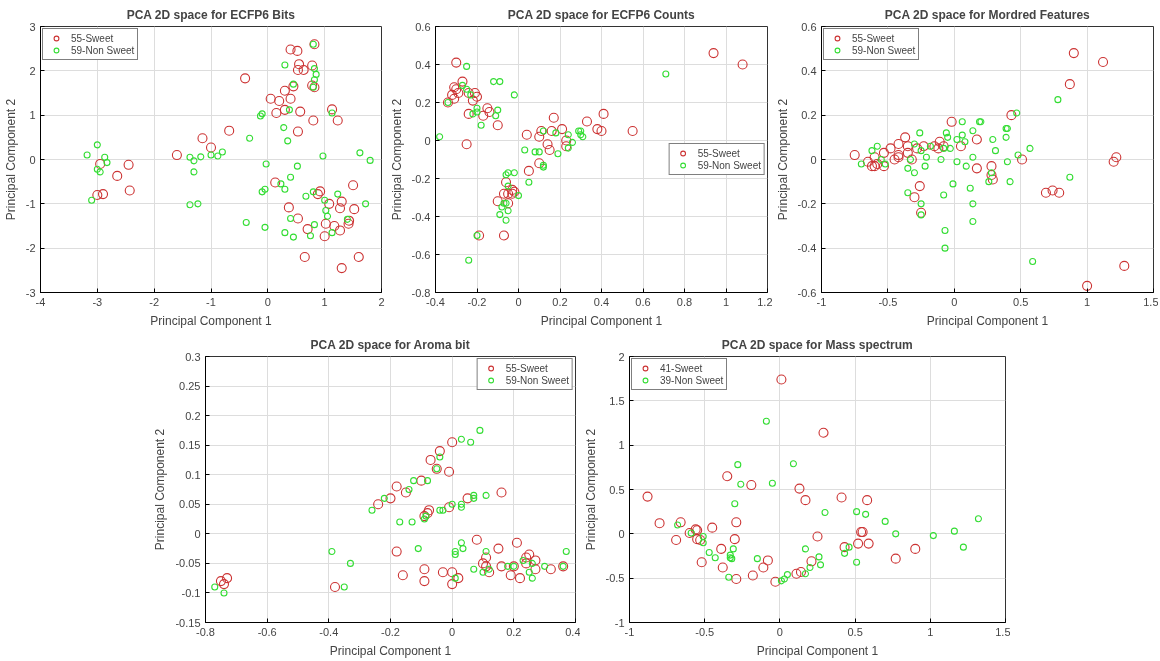 This screenshot has width=1160, height=661. I want to click on x-tick-label: 0.6, so click(643, 301).